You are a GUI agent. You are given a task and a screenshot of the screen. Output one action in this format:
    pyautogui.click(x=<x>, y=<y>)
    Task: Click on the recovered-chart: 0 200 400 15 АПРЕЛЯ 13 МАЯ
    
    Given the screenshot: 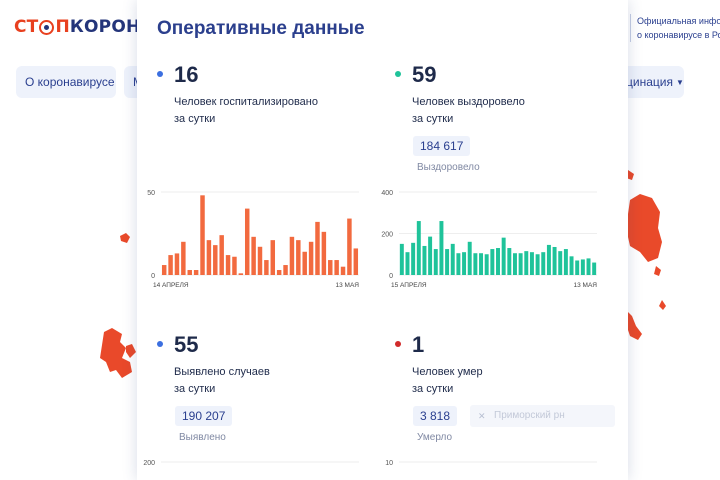 What is the action you would take?
    pyautogui.click(x=489, y=239)
    